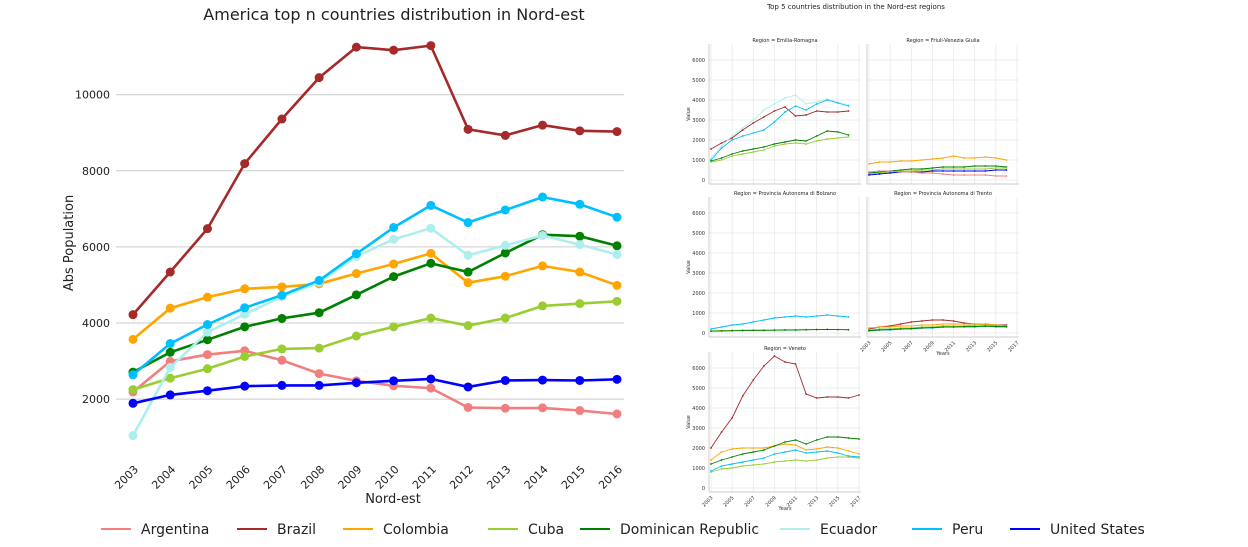  Describe the element at coordinates (698, 234) in the screenshot. I see `facet-y-tick-label: 5000` at that location.